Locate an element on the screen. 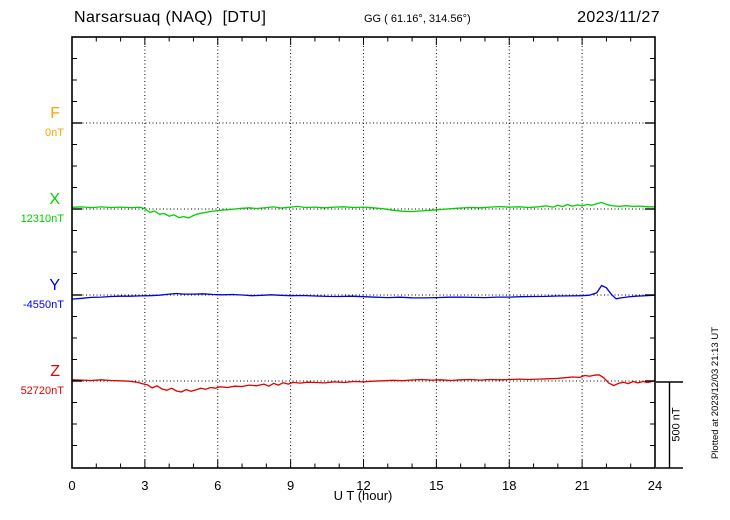 This screenshot has height=520, width=730. x-tick-label-24: 24 is located at coordinates (655, 485).